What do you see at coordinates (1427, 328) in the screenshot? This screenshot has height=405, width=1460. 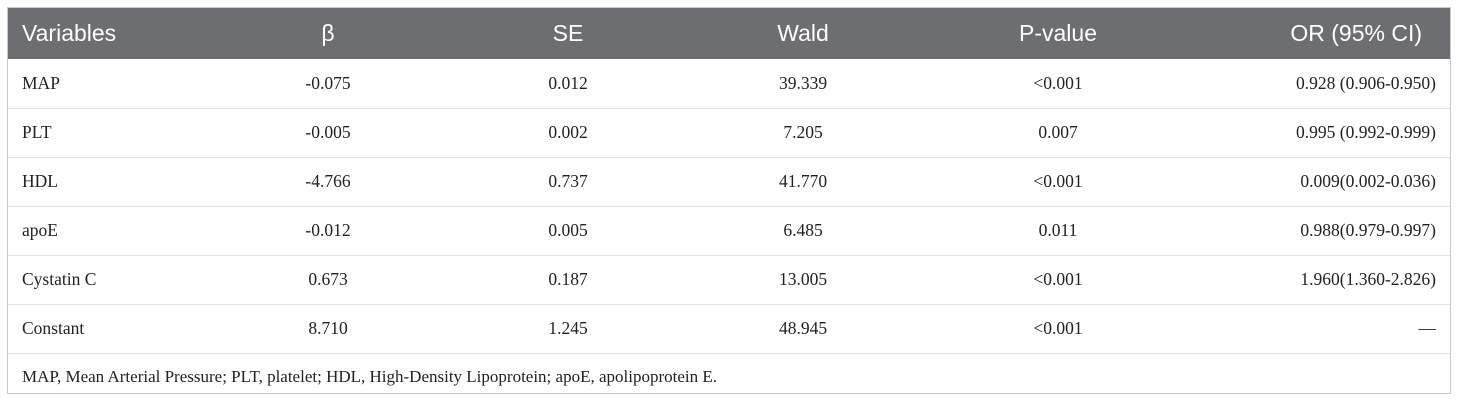 I see `cell-or-ci: —` at bounding box center [1427, 328].